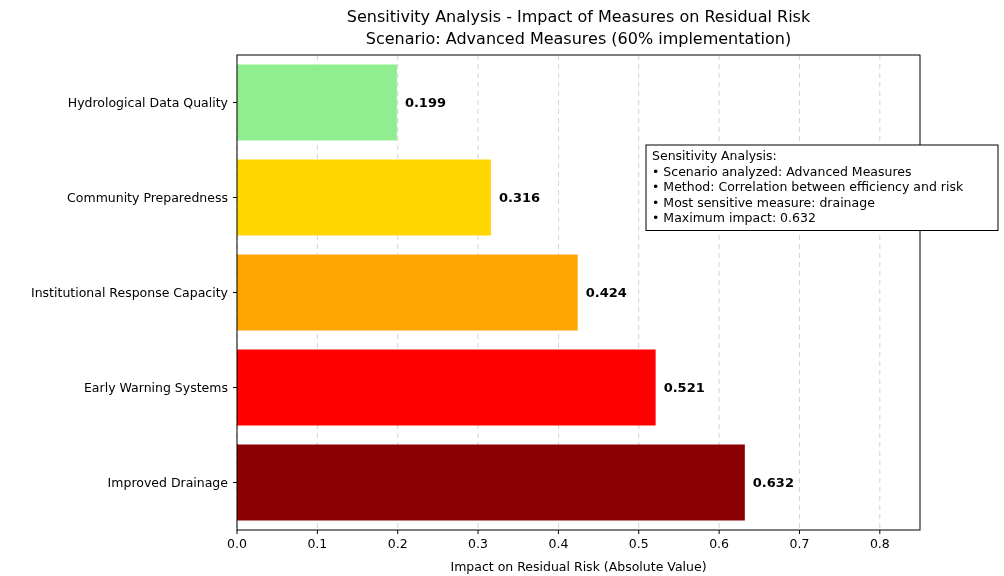  What do you see at coordinates (397, 543) in the screenshot?
I see `x-tick-label: 0.2` at bounding box center [397, 543].